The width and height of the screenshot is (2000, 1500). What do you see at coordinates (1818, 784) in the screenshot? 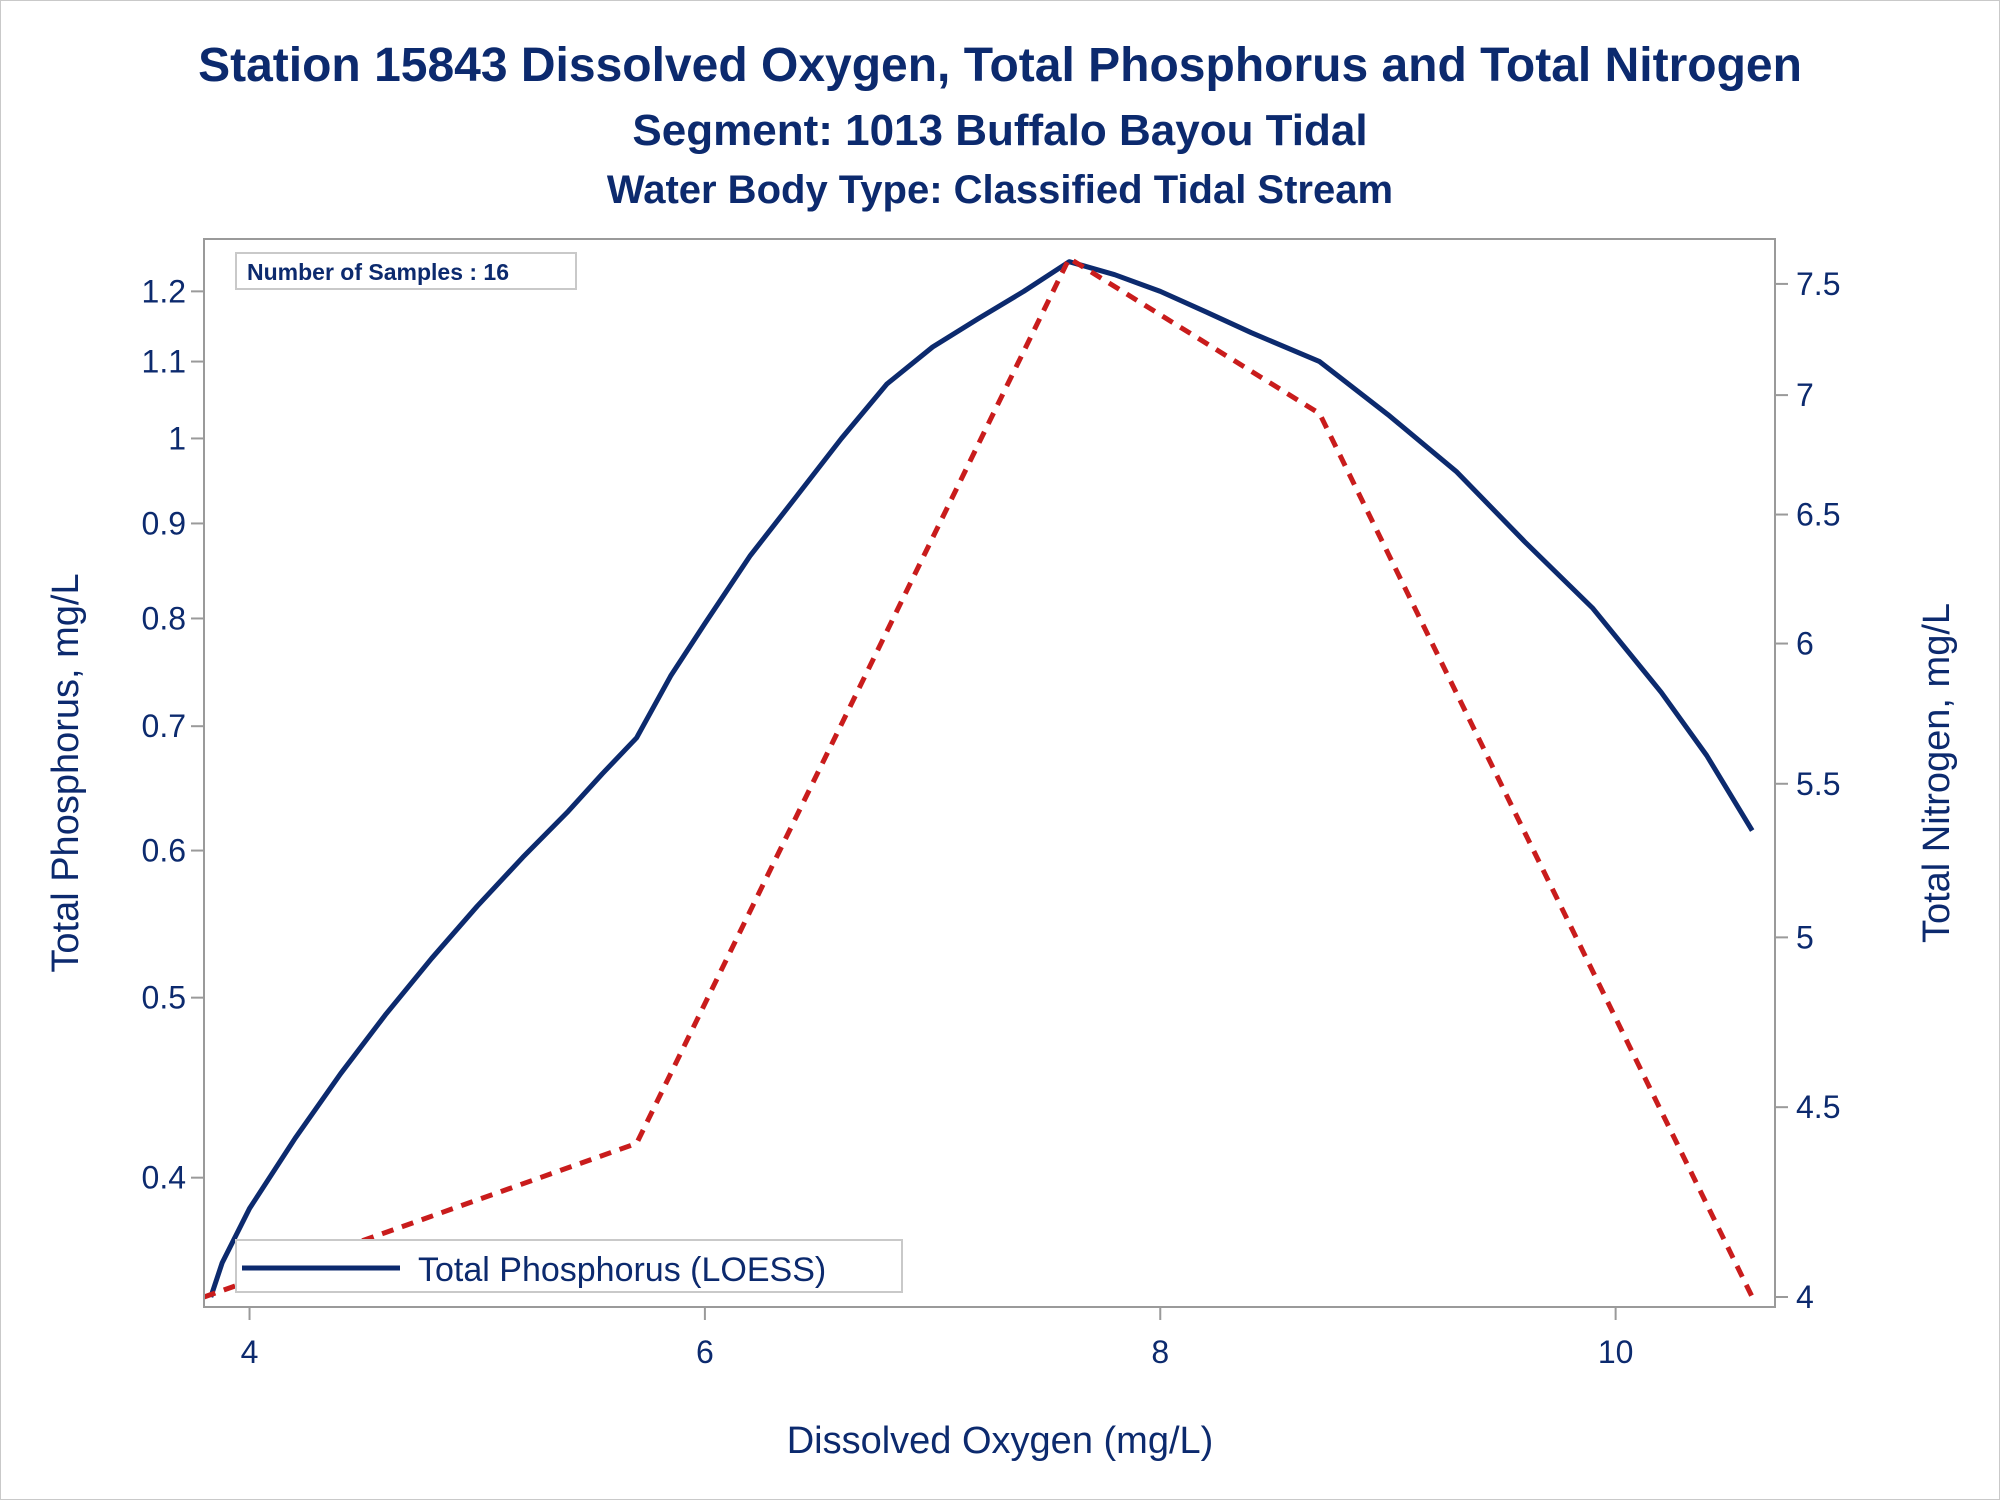
I see `y2-tick-label: 5.5` at bounding box center [1818, 784].